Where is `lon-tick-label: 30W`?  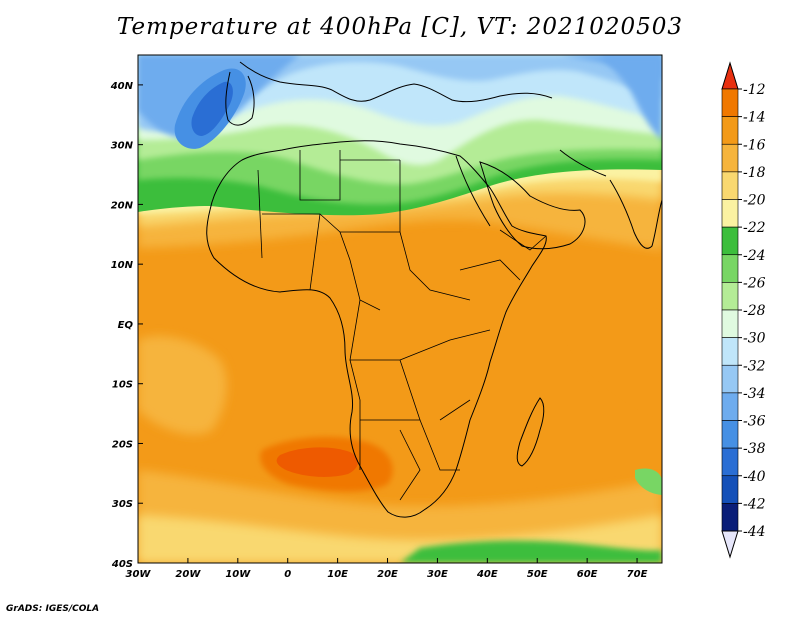 lon-tick-label: 30W is located at coordinates (139, 574).